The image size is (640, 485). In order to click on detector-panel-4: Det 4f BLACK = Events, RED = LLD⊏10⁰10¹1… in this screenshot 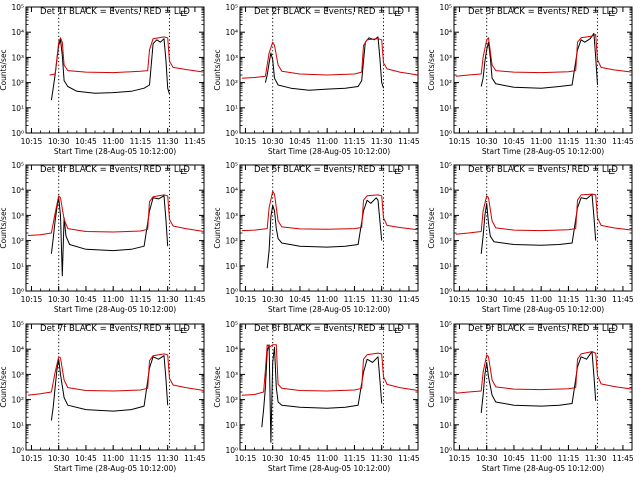, I will do `click(103, 237)`.